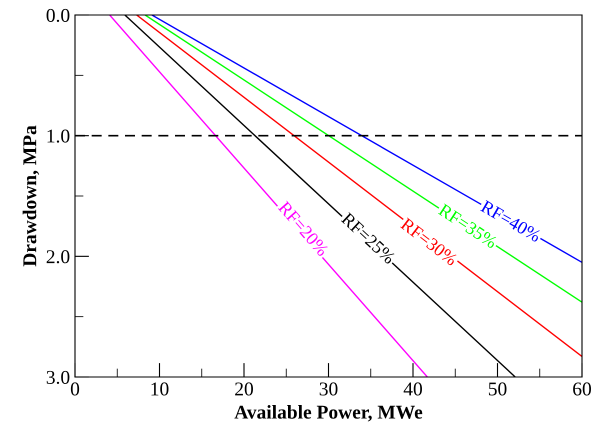 The width and height of the screenshot is (605, 432). Describe the element at coordinates (75, 389) in the screenshot. I see `x-tick-label: 0` at that location.